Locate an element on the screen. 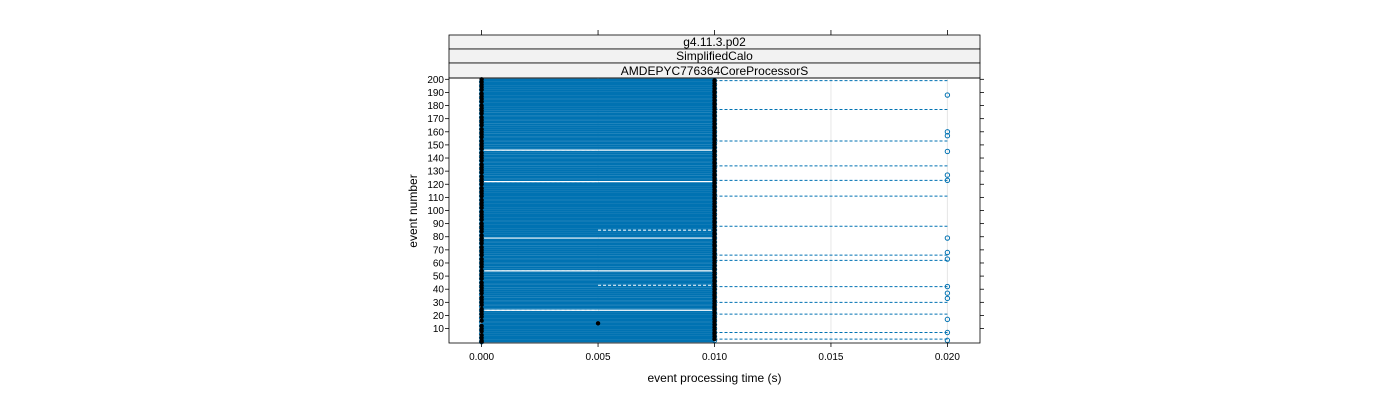 The width and height of the screenshot is (1400, 400). y-tick-label-9: 100 is located at coordinates (435, 211).